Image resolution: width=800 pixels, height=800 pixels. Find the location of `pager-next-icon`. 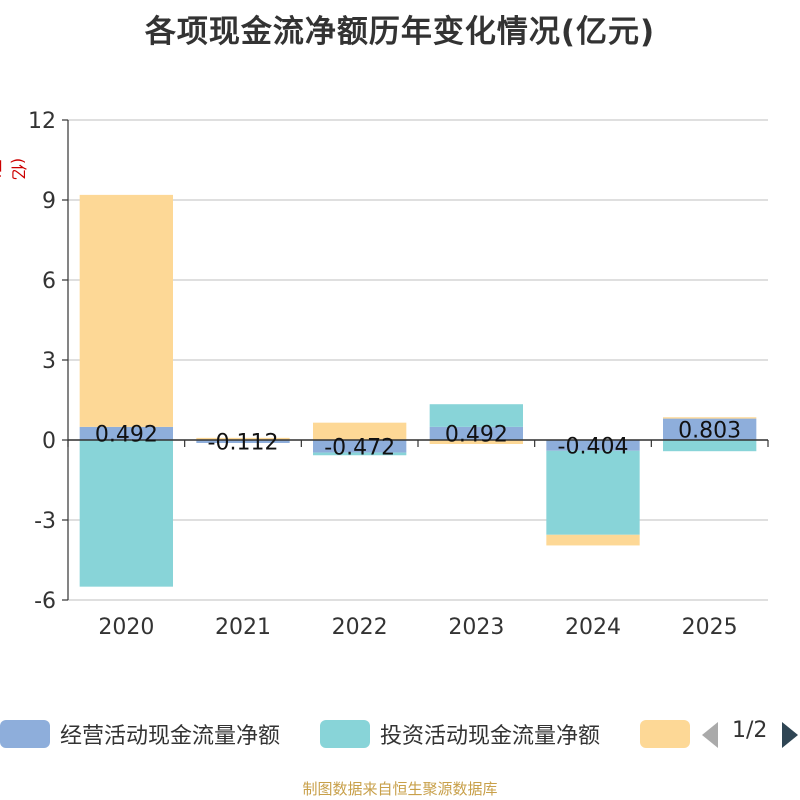

pager-next-icon is located at coordinates (790, 735).